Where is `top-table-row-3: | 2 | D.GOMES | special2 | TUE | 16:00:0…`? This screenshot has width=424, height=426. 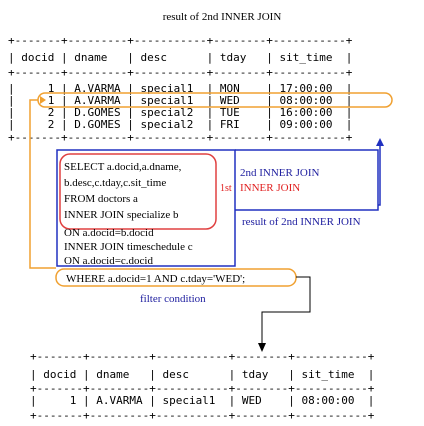 top-table-row-3: | 2 | D.GOMES | special2 | TUE | 16:00:0… is located at coordinates (180, 112).